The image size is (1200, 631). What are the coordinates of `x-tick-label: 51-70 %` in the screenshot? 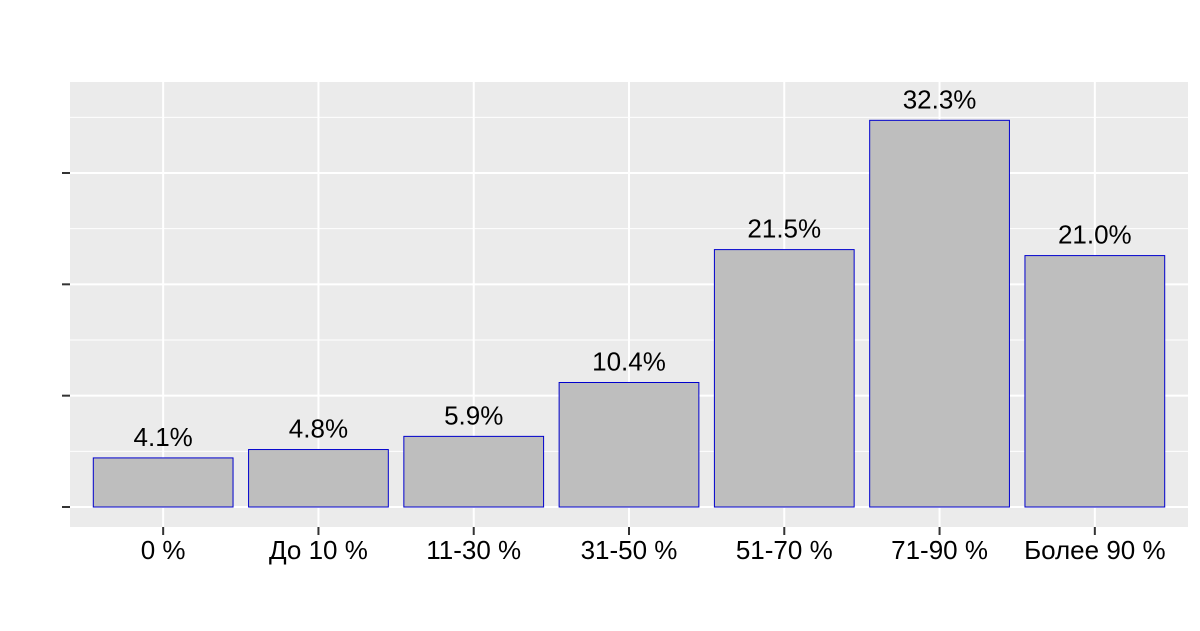 It's located at (784, 550).